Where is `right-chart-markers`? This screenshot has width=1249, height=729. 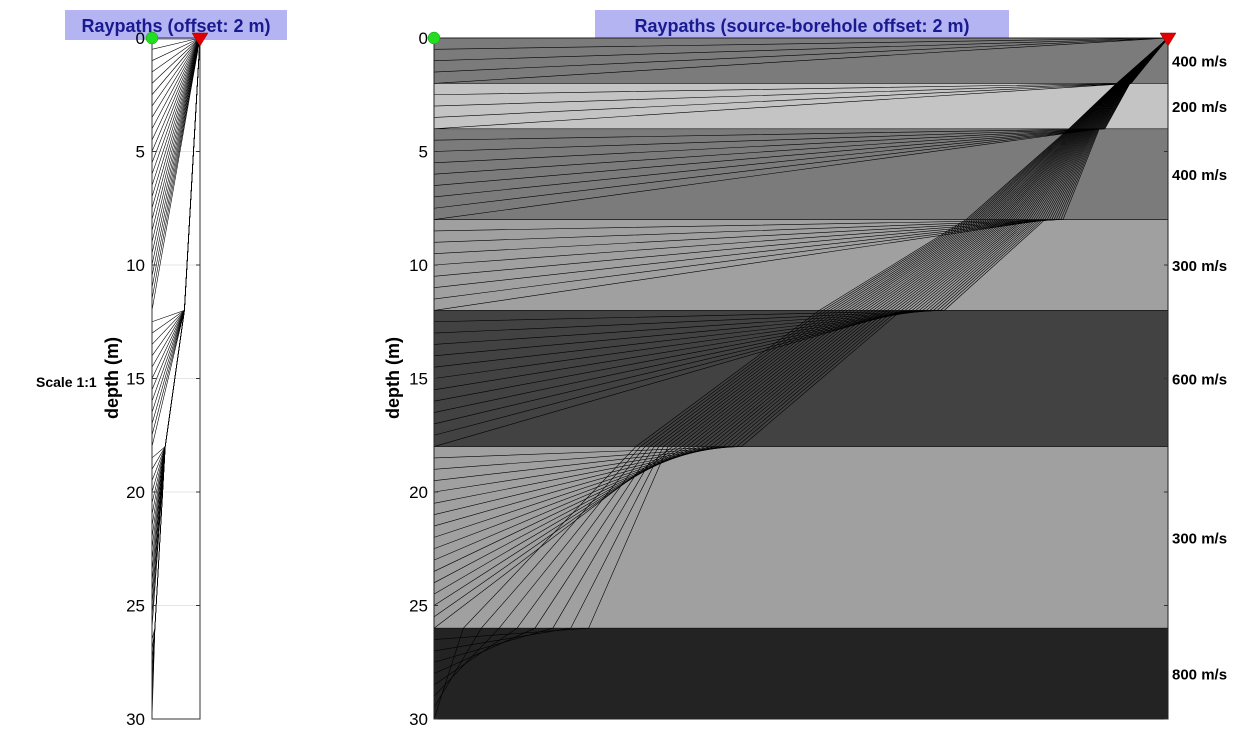
right-chart-markers is located at coordinates (802, 39).